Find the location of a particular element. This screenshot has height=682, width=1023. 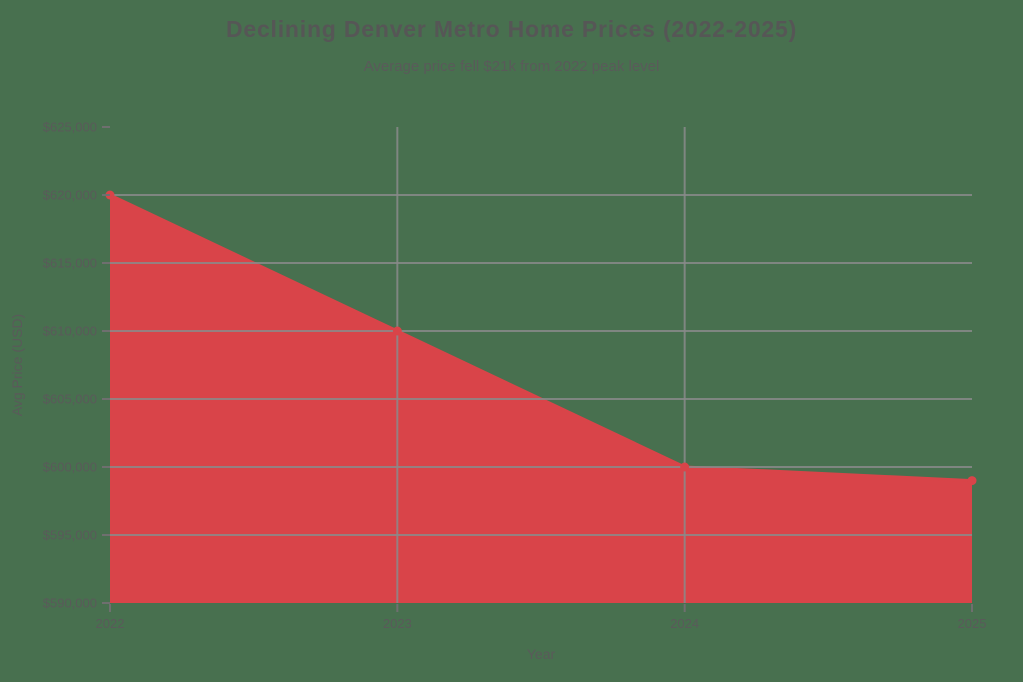

y-tick-label: $605,000 is located at coordinates (70, 399).